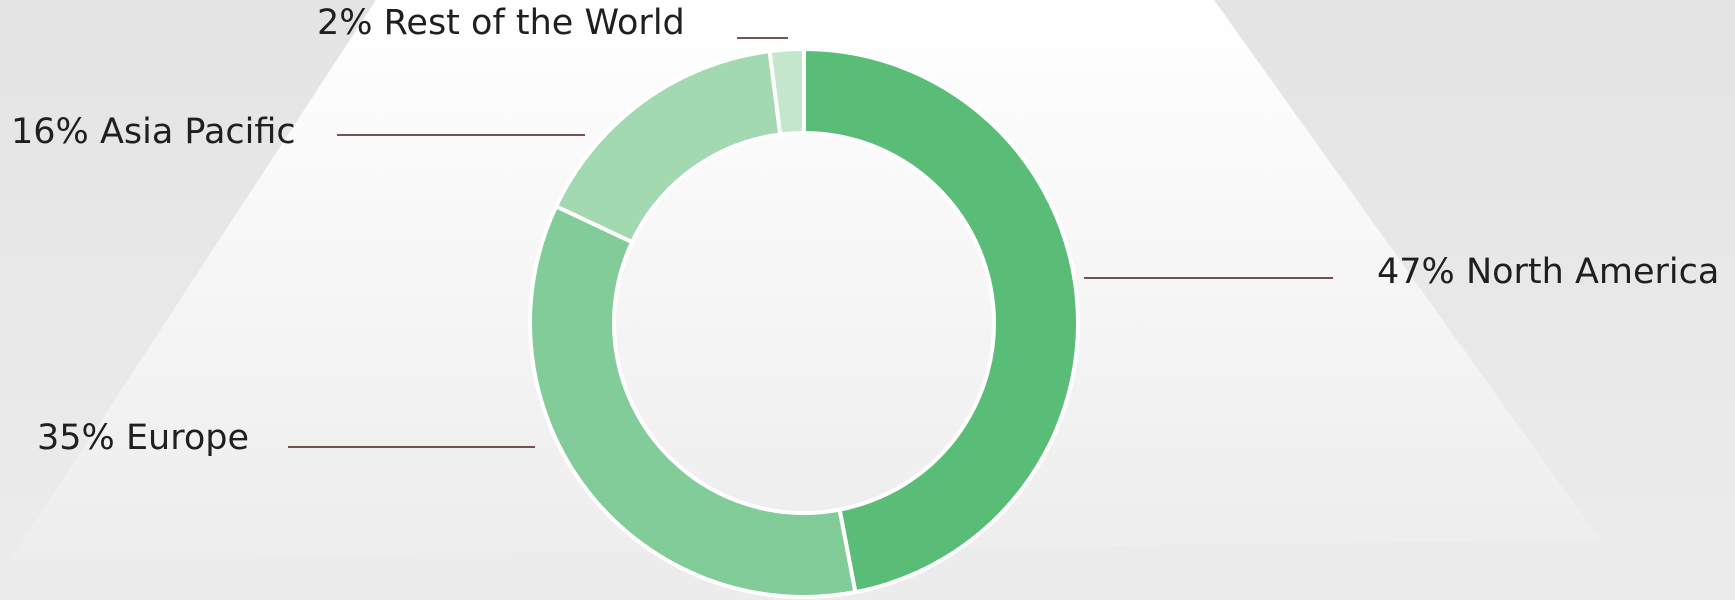 This screenshot has height=600, width=1735. I want to click on data-label: 2% Rest of the World, so click(501, 23).